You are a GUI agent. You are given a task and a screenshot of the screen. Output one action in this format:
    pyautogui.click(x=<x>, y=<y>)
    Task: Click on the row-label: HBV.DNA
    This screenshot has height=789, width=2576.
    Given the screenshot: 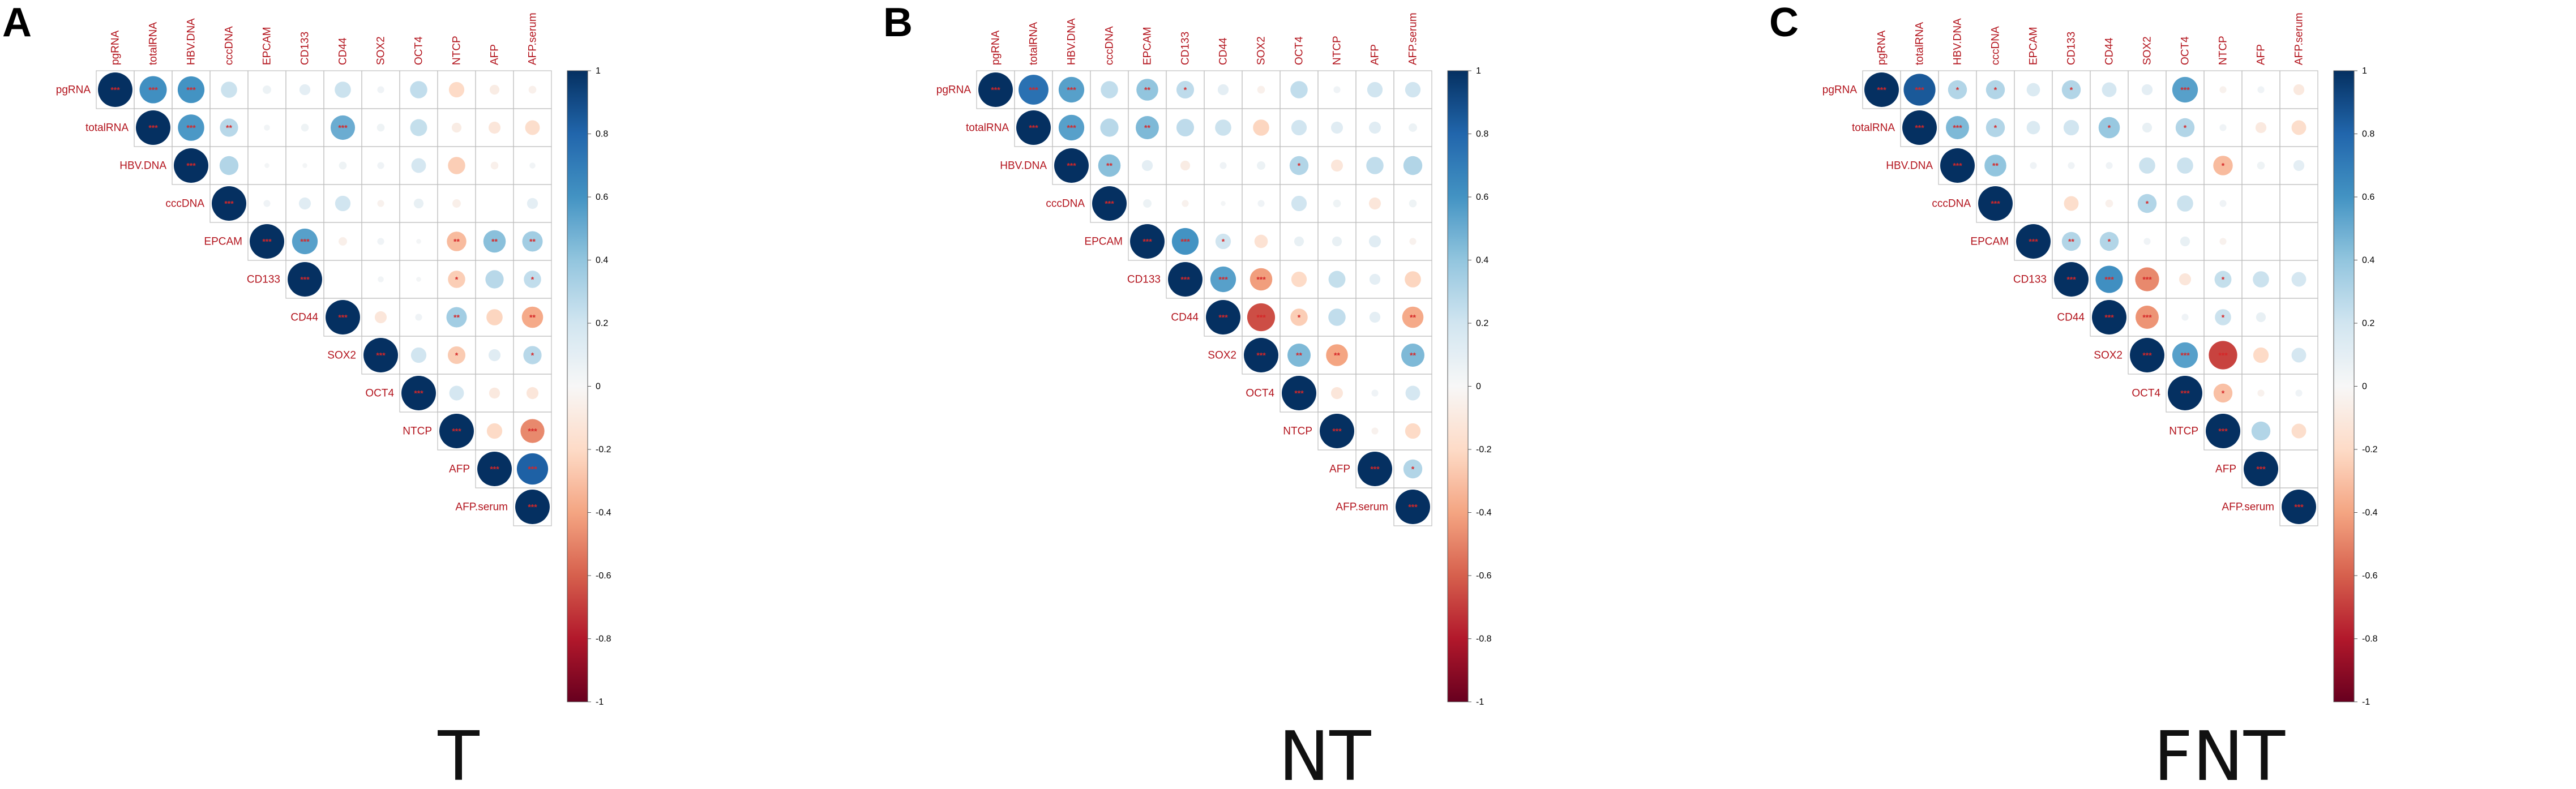 What is the action you would take?
    pyautogui.click(x=142, y=166)
    